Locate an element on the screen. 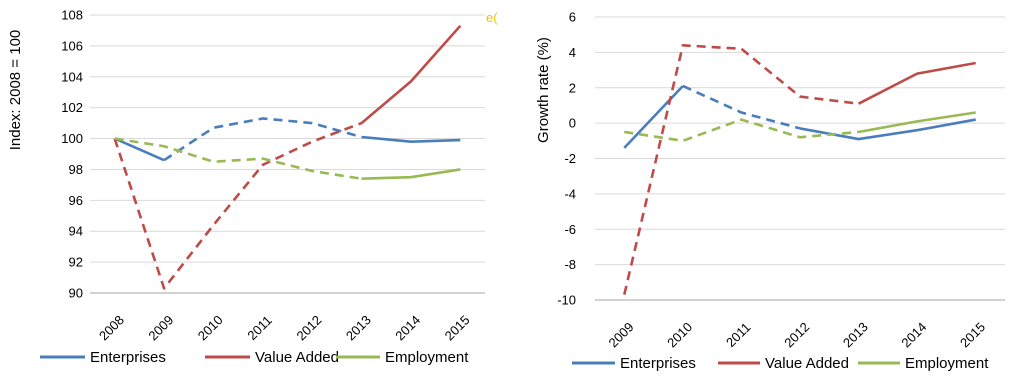  y-tick-label: 94 is located at coordinates (76, 231).